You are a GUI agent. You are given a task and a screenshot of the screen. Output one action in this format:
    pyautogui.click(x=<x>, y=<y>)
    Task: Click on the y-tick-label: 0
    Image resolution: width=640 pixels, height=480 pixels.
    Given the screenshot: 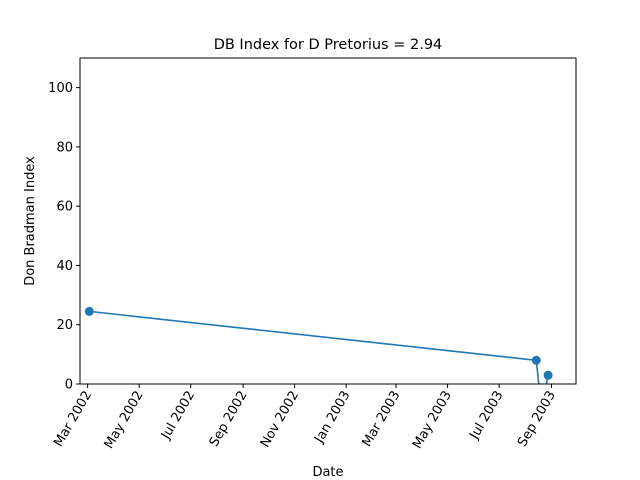 What is the action you would take?
    pyautogui.click(x=69, y=385)
    